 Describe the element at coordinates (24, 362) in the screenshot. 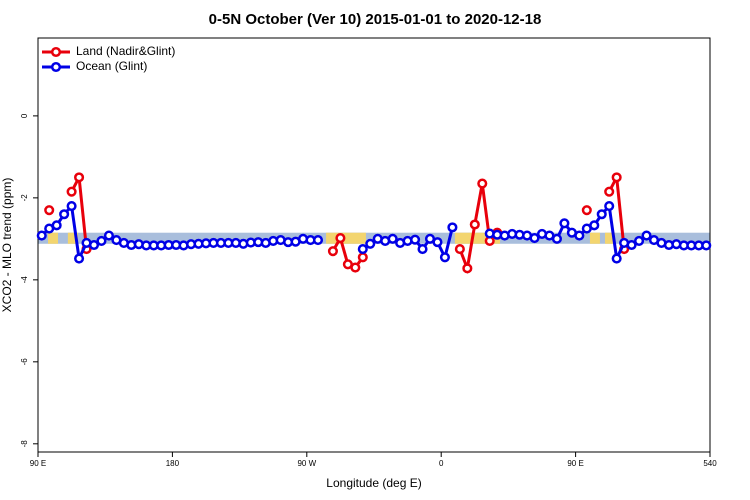

I see `y-tick-label: -6` at that location.